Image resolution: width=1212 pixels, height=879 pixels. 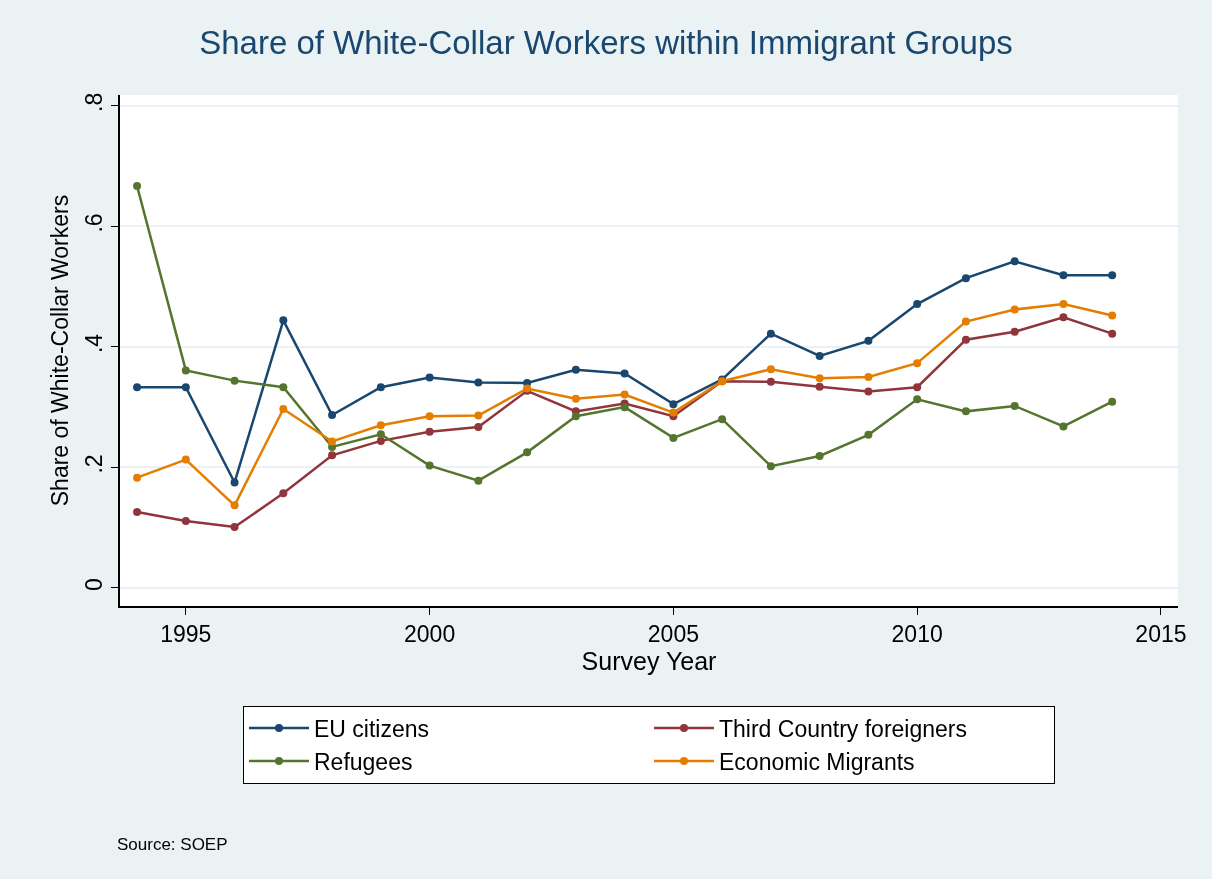 What do you see at coordinates (94, 102) in the screenshot?
I see `y-tick-label: .8` at bounding box center [94, 102].